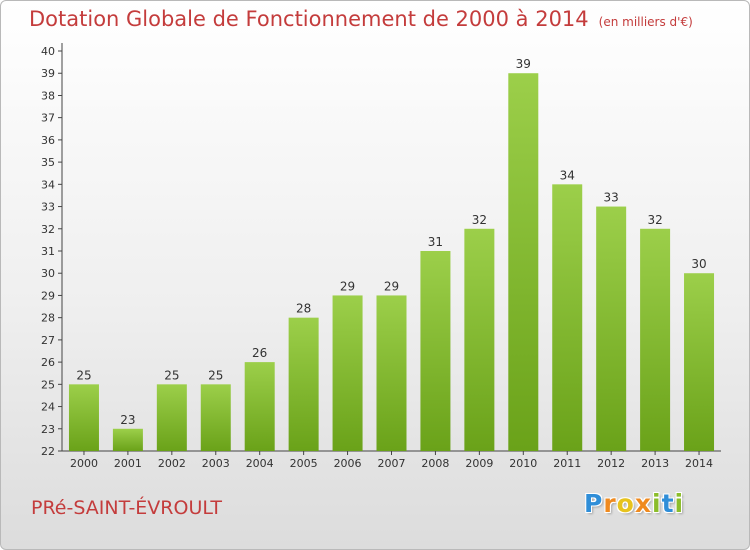 The height and width of the screenshot is (550, 750). What do you see at coordinates (48, 407) in the screenshot?
I see `y-tick-label: 24` at bounding box center [48, 407].